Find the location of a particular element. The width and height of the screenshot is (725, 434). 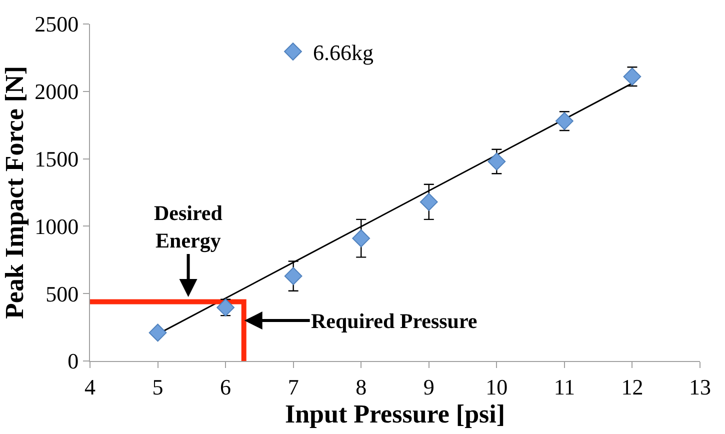

annotation: Desired Energy is located at coordinates (188, 226).